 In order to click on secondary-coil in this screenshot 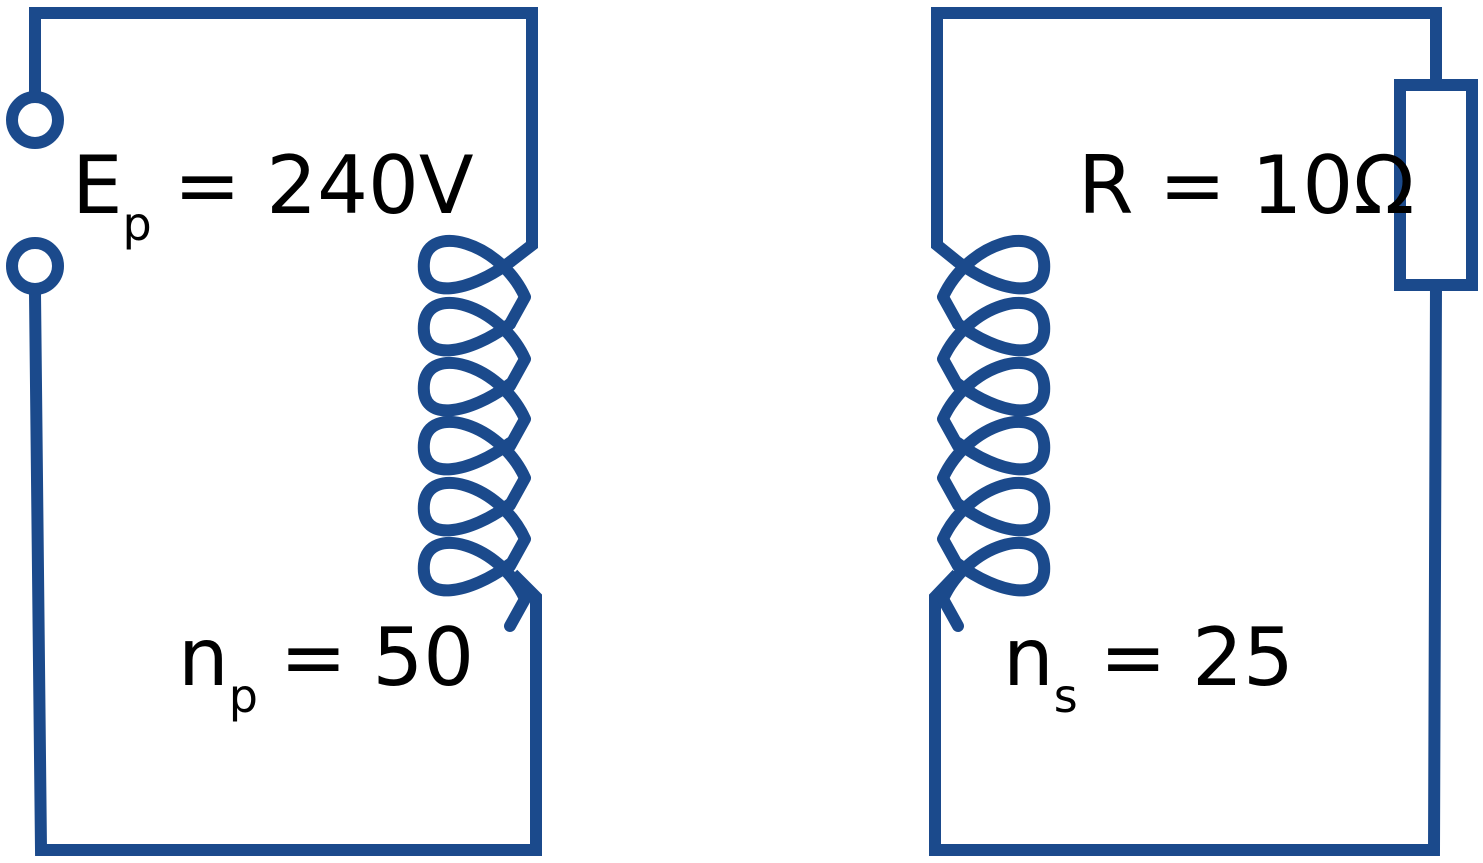, I will do `click(994, 433)`.